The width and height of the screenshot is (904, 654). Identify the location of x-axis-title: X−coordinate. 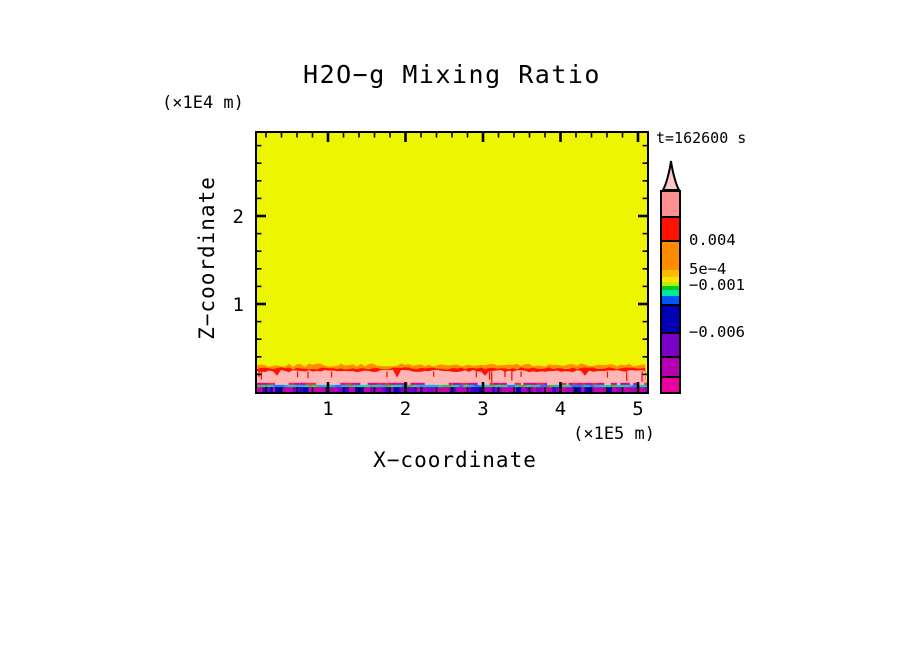
(455, 460).